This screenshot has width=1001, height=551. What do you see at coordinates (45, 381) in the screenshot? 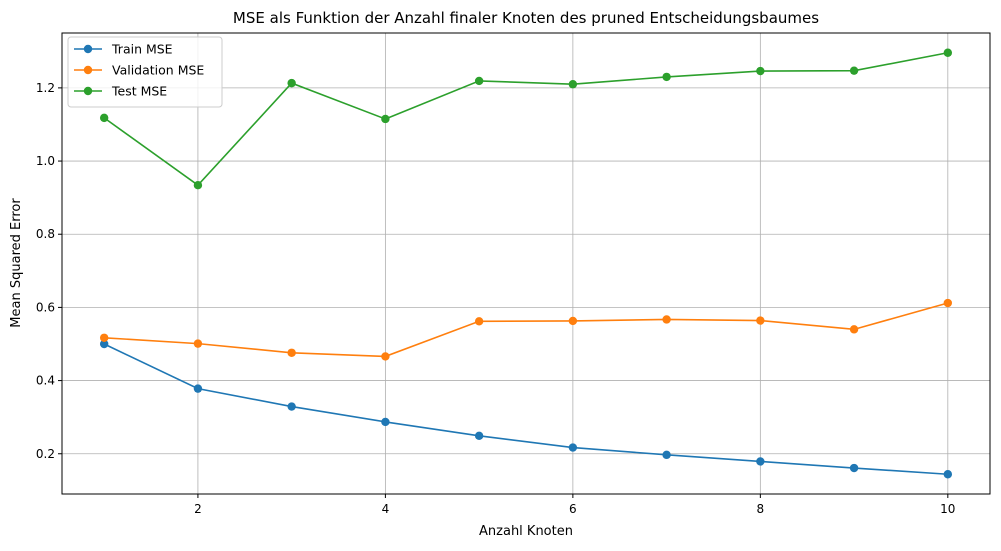
I see `y-tick-label: 0.4` at bounding box center [45, 381].